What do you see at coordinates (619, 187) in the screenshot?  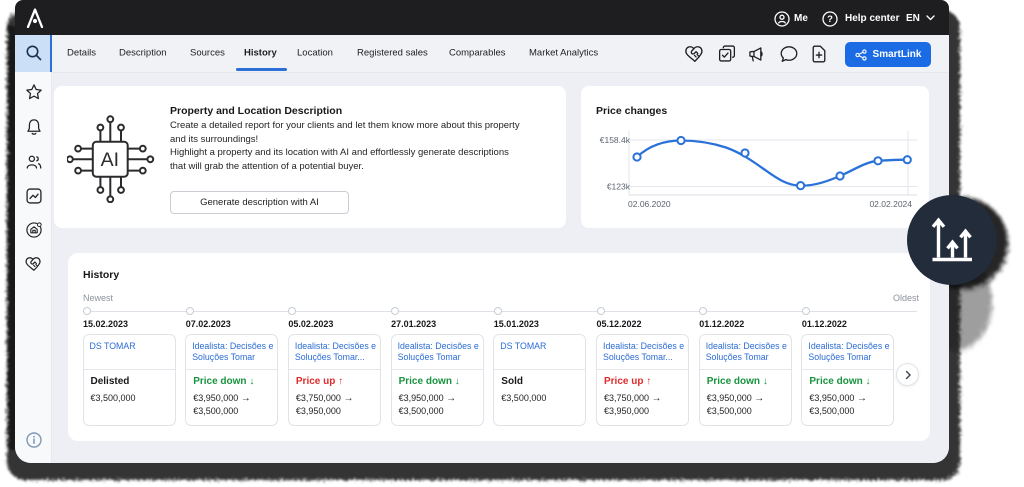 I see `svg-text: €123k` at bounding box center [619, 187].